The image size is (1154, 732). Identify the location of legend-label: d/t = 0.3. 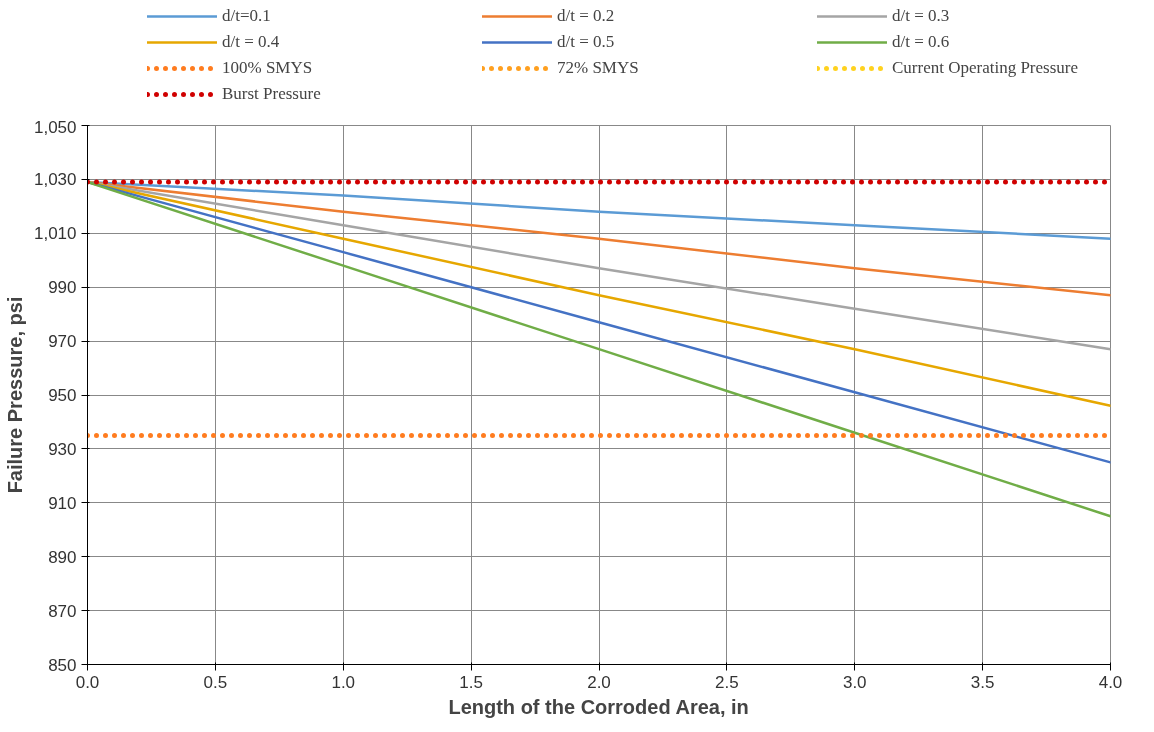
(921, 16).